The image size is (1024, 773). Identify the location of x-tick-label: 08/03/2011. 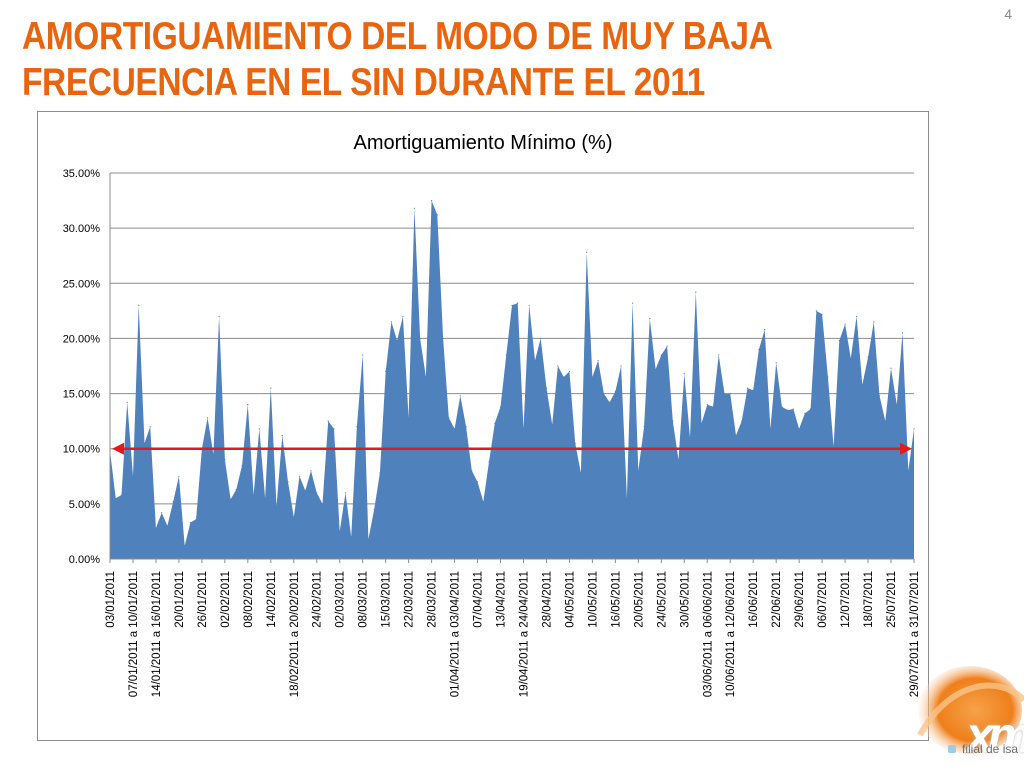
(364, 599).